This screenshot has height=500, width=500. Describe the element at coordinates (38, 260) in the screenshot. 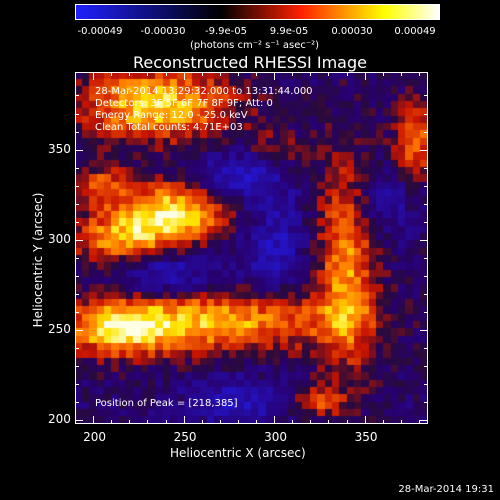

I see `y-axis-label: Heliocentric Y (arcsec)` at that location.